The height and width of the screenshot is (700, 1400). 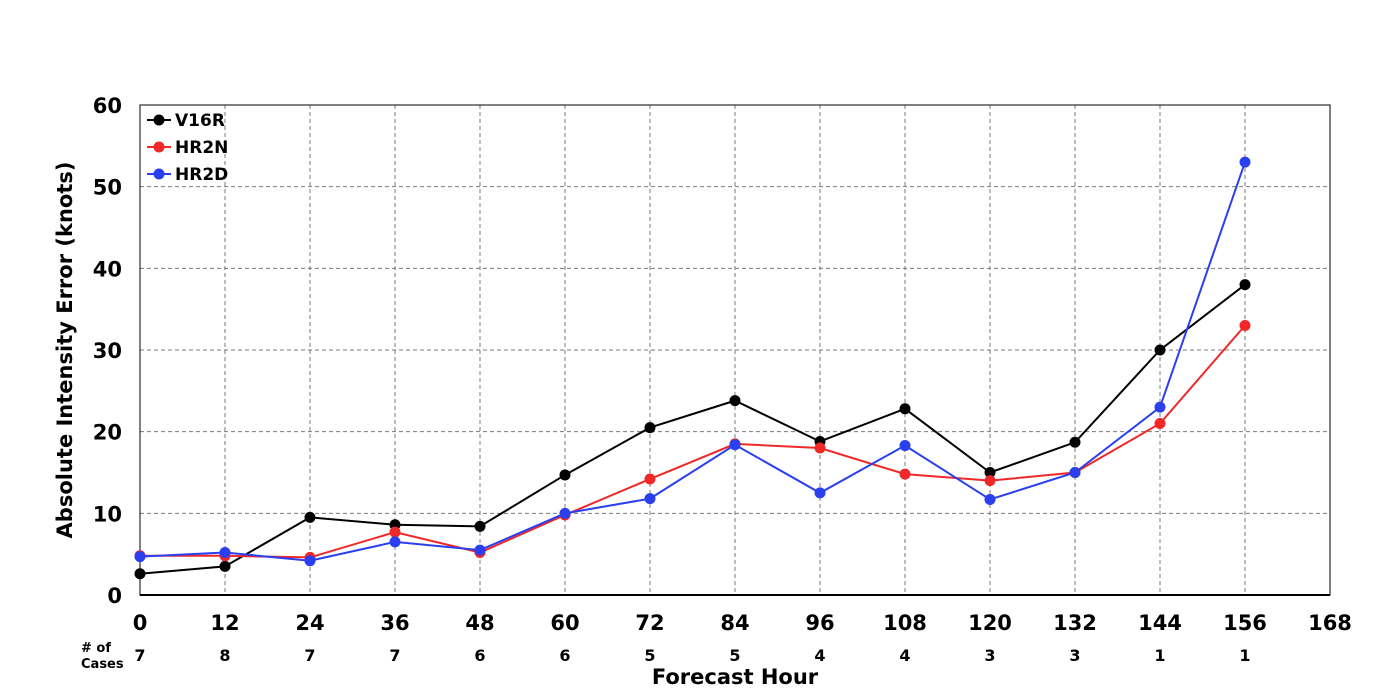 I want to click on legend-label-v16r: V16R, so click(x=200, y=121).